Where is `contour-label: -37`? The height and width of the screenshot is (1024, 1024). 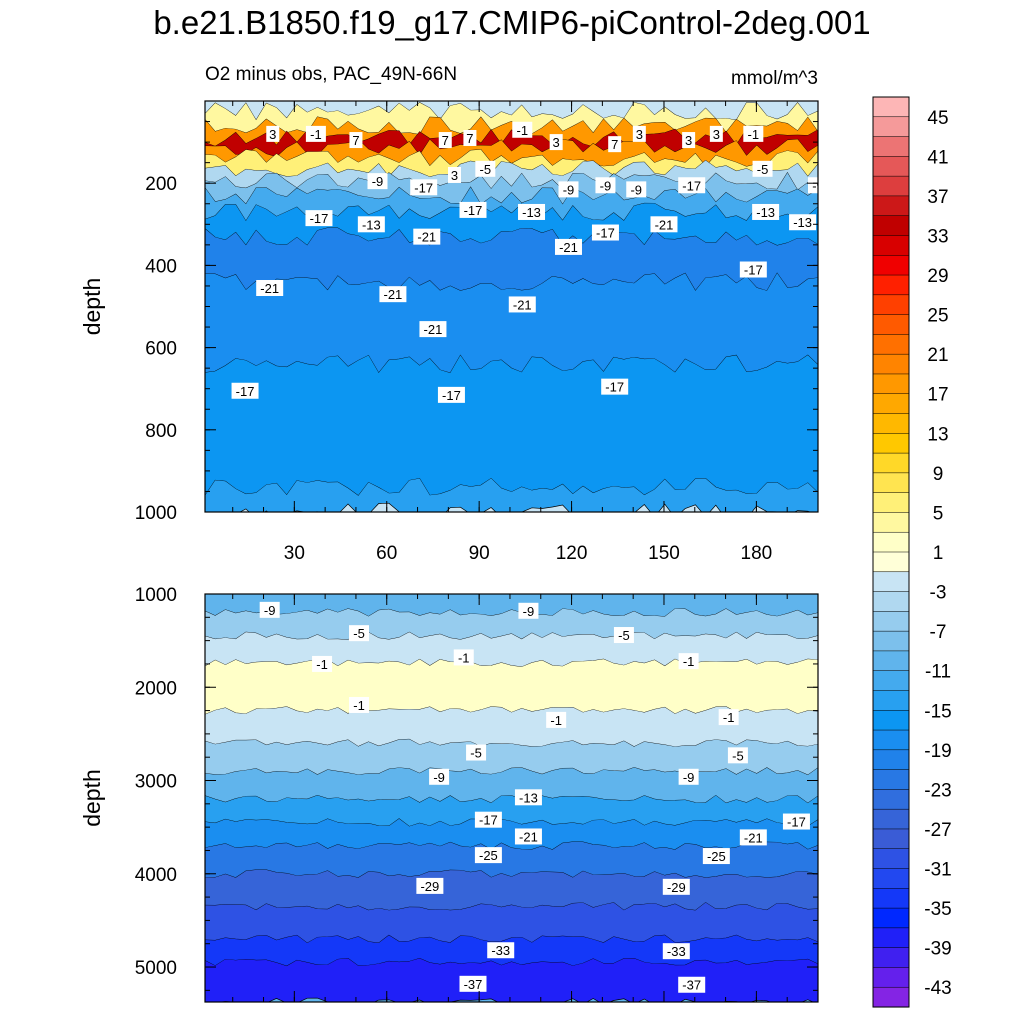
contour-label: -37 is located at coordinates (692, 984).